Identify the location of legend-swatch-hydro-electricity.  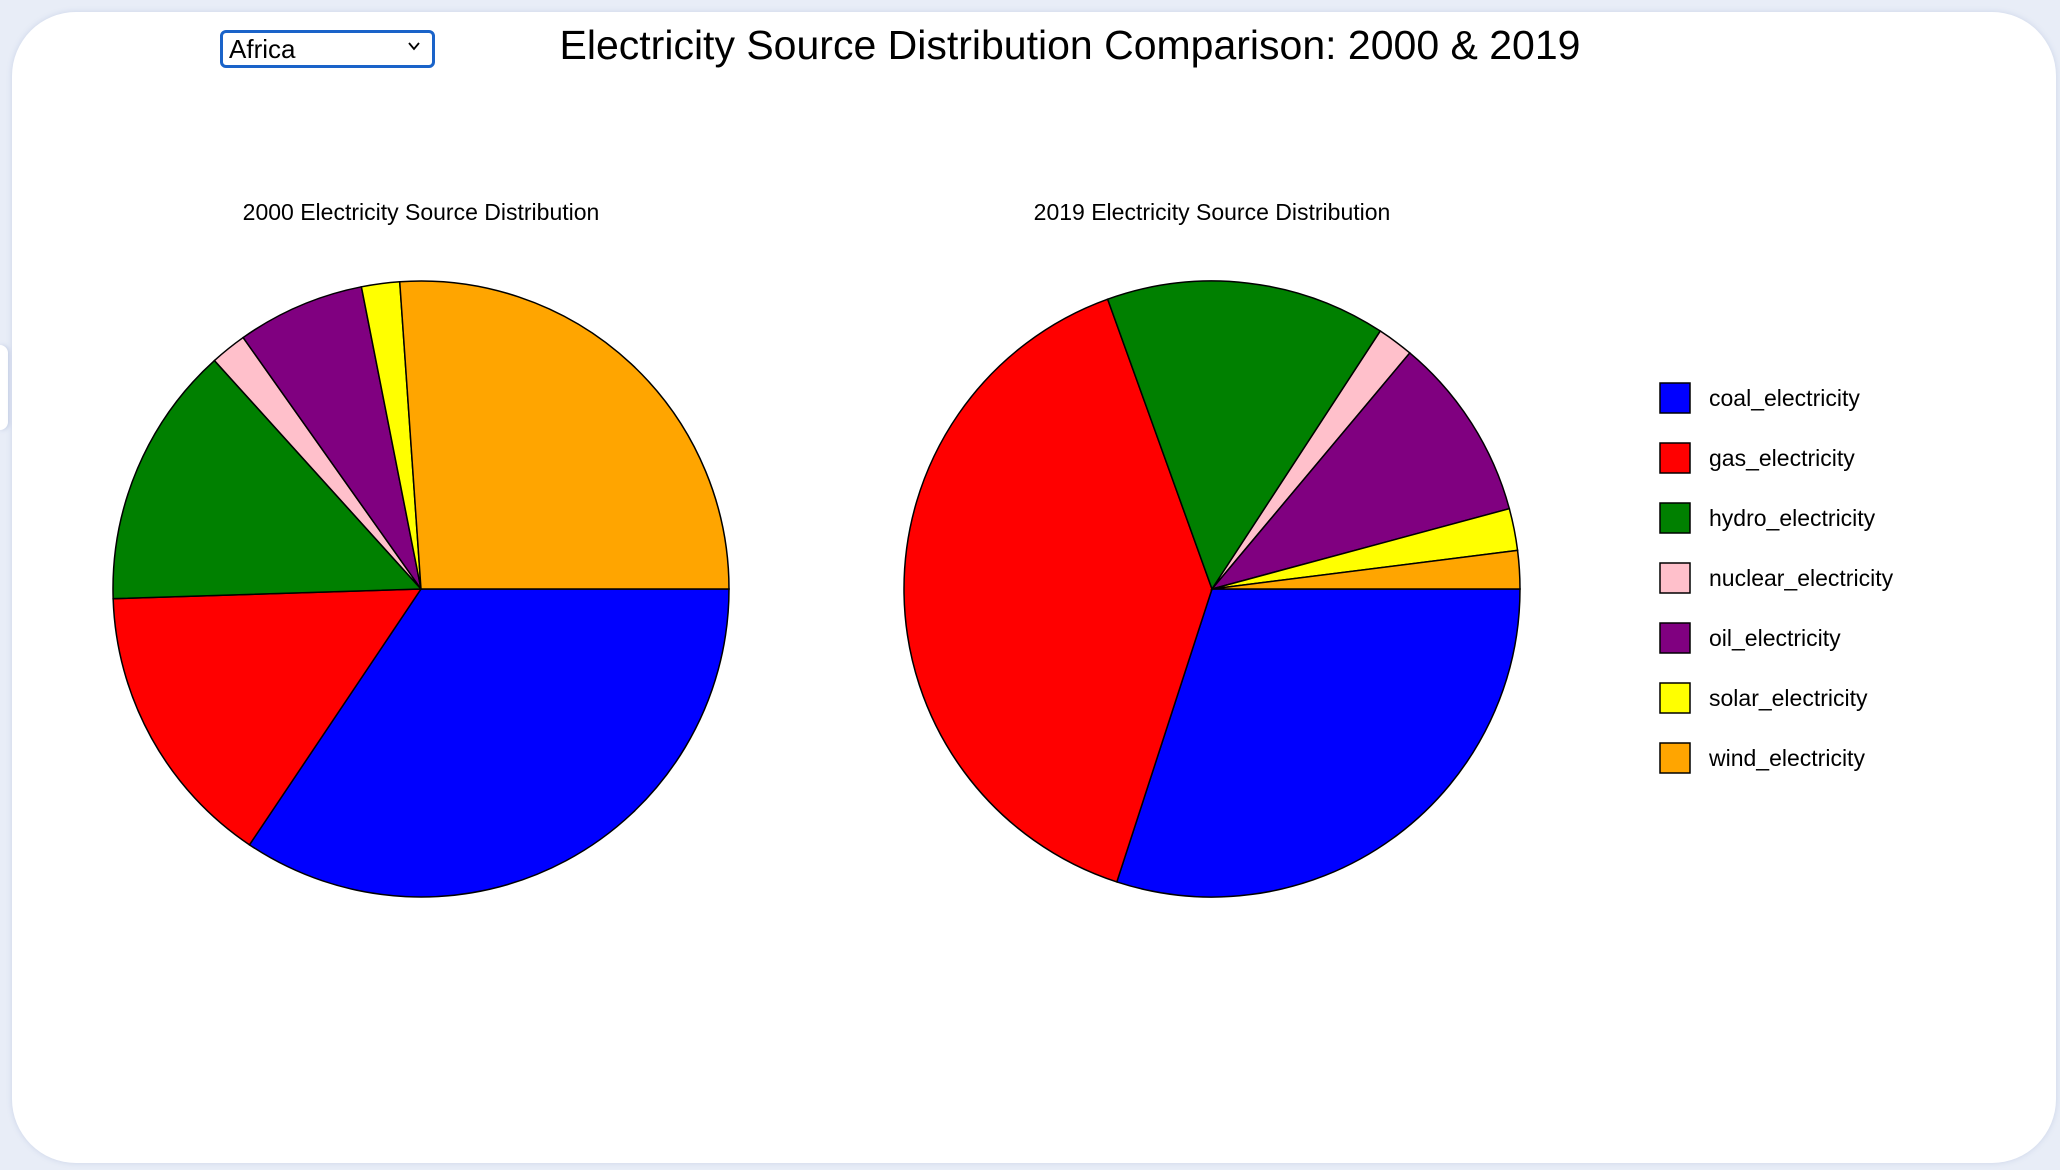
(1675, 518).